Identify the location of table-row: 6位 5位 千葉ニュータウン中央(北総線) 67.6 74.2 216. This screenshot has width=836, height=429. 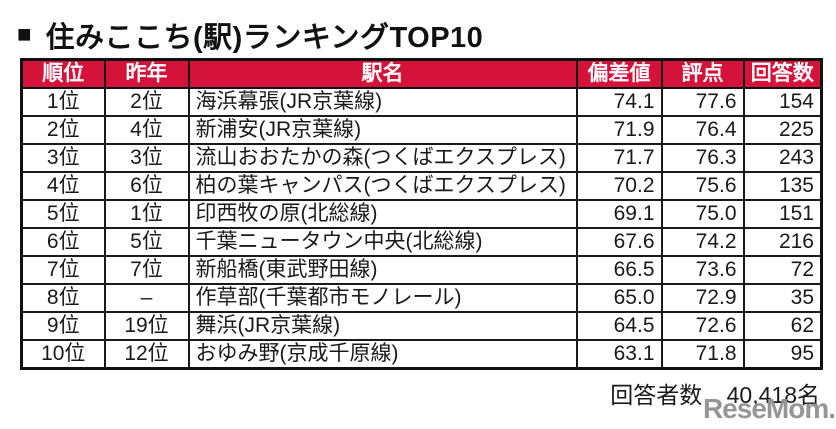
(421, 242).